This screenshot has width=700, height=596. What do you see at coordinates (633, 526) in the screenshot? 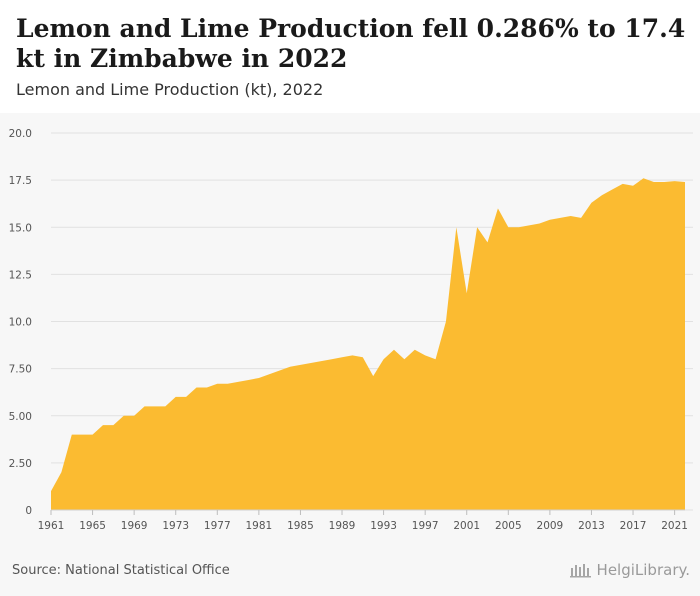
I see `x-tick-label: 2017` at bounding box center [633, 526].